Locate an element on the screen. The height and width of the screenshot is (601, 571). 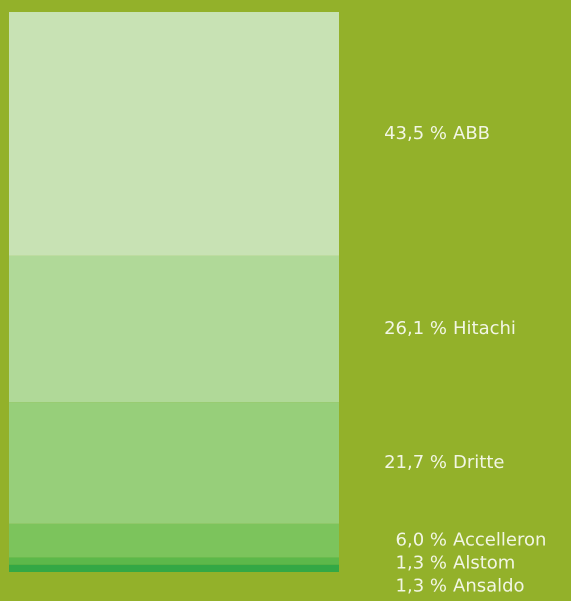
series-name: Alstom is located at coordinates (484, 563).